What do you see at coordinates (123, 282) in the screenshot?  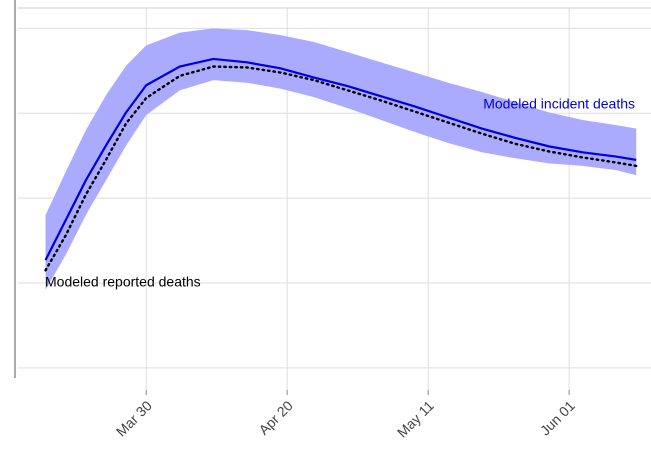 I see `series-label: Modeled reported deaths` at bounding box center [123, 282].